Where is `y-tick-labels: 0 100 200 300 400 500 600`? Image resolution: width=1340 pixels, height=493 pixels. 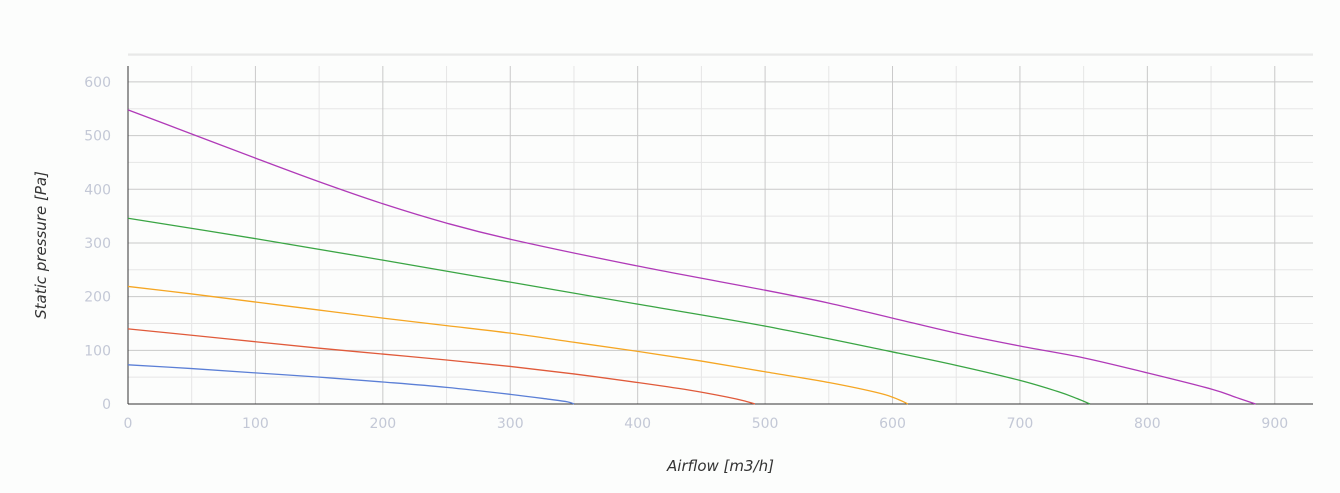 y-tick-labels: 0 100 200 300 400 500 600 is located at coordinates (97, 244).